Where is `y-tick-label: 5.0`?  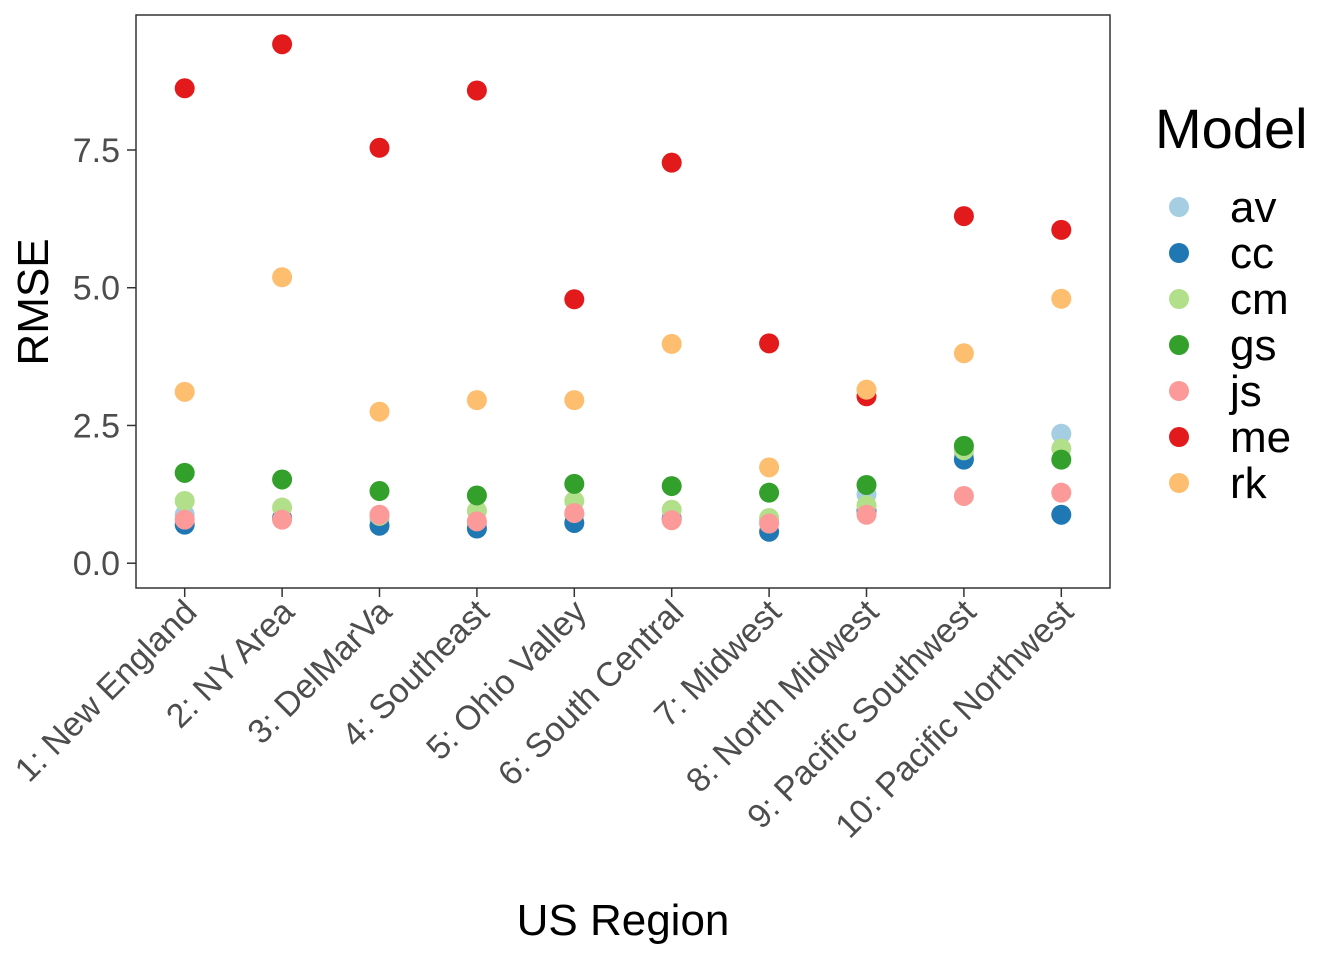
y-tick-label: 5.0 is located at coordinates (96, 289).